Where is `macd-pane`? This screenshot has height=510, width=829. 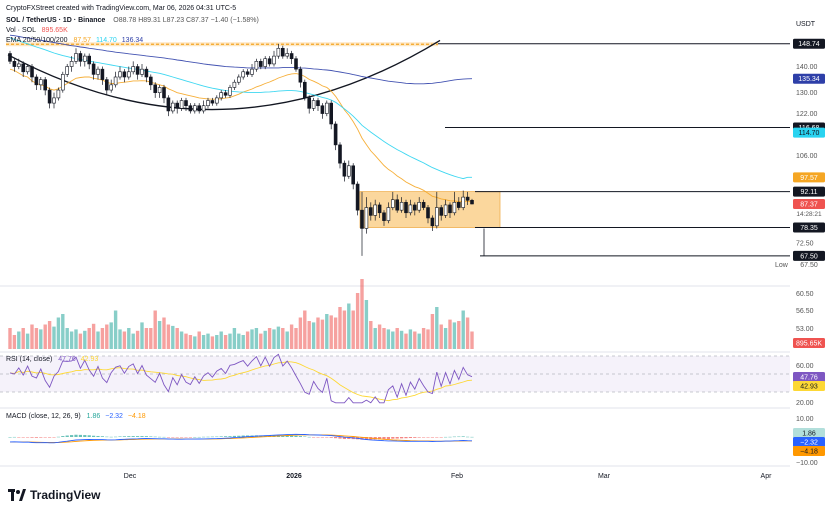 macd-pane is located at coordinates (241, 438).